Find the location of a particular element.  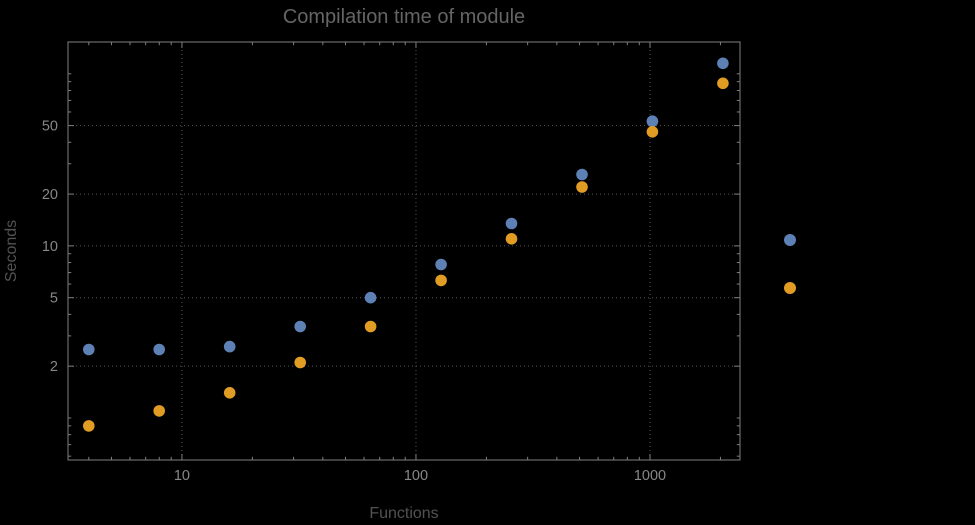

y-tick-label: 20 is located at coordinates (50, 195).